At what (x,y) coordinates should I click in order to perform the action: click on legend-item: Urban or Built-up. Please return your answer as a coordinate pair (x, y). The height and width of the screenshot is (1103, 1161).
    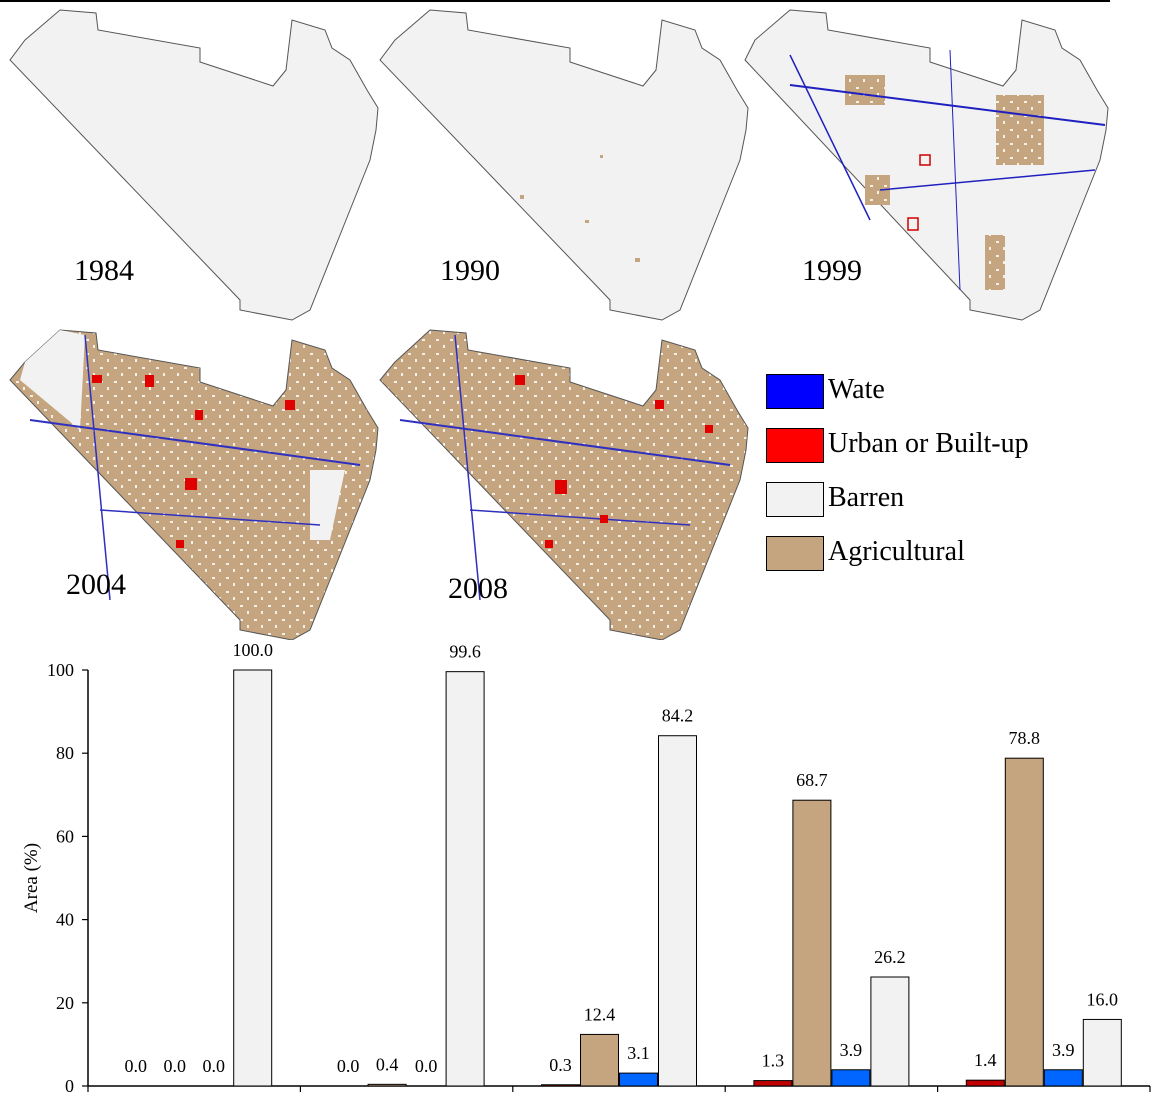
    Looking at the image, I should click on (926, 444).